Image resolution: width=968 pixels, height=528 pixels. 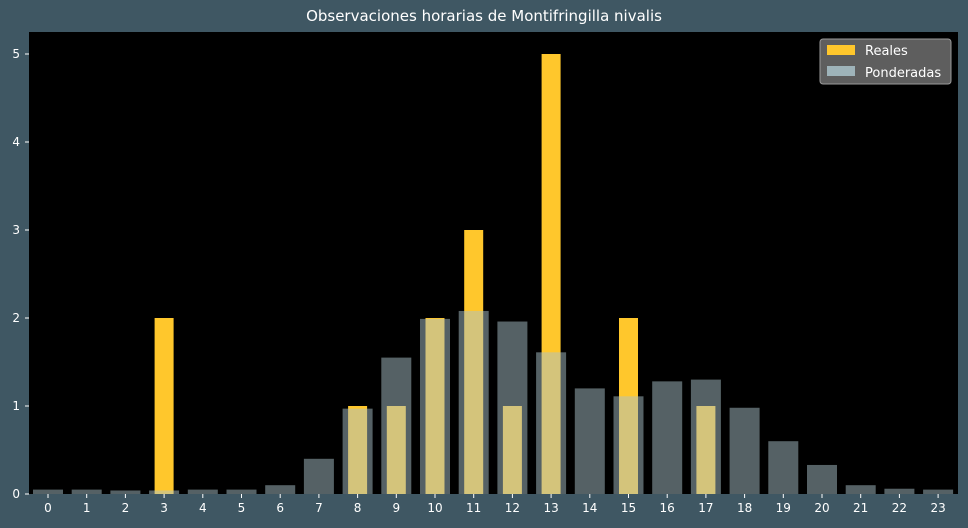 I want to click on x-tick-label-21: 21, so click(x=860, y=508).